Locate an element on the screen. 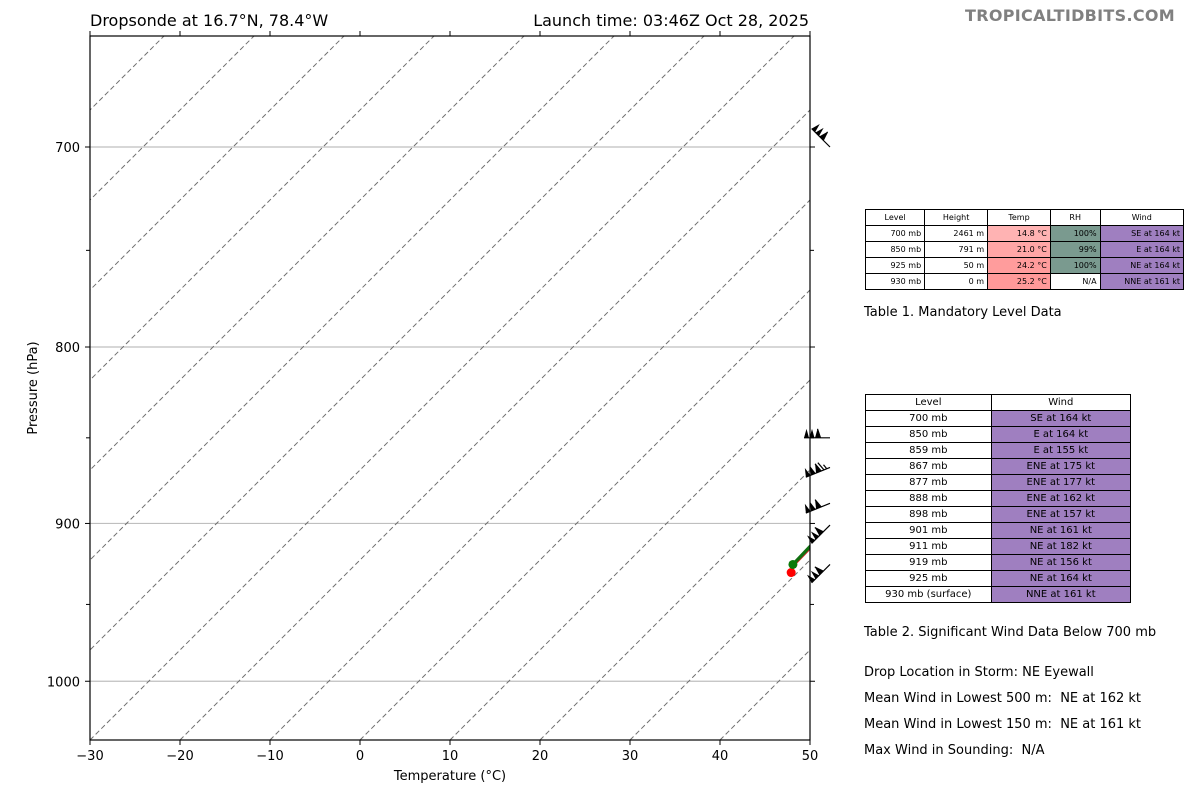 This screenshot has width=1200, height=800. table2-cell-wind: SE at 164 kt is located at coordinates (1061, 418).